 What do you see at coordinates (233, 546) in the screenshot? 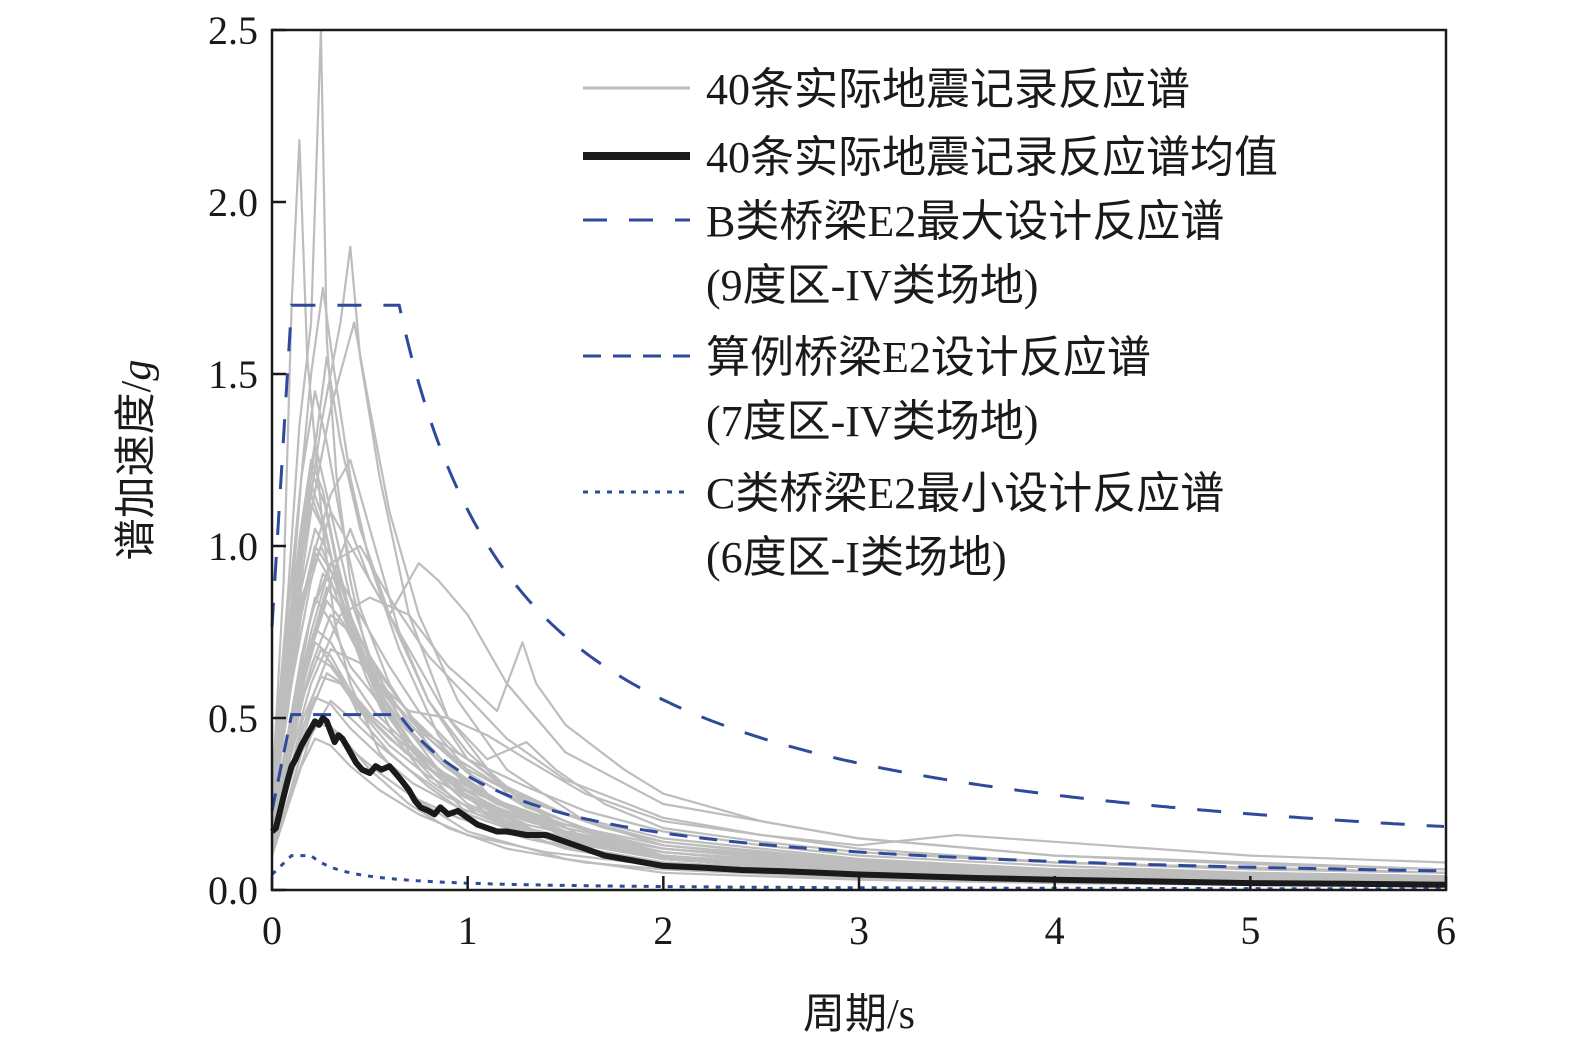
I see `y-tick-label: 1.0` at bounding box center [233, 546].